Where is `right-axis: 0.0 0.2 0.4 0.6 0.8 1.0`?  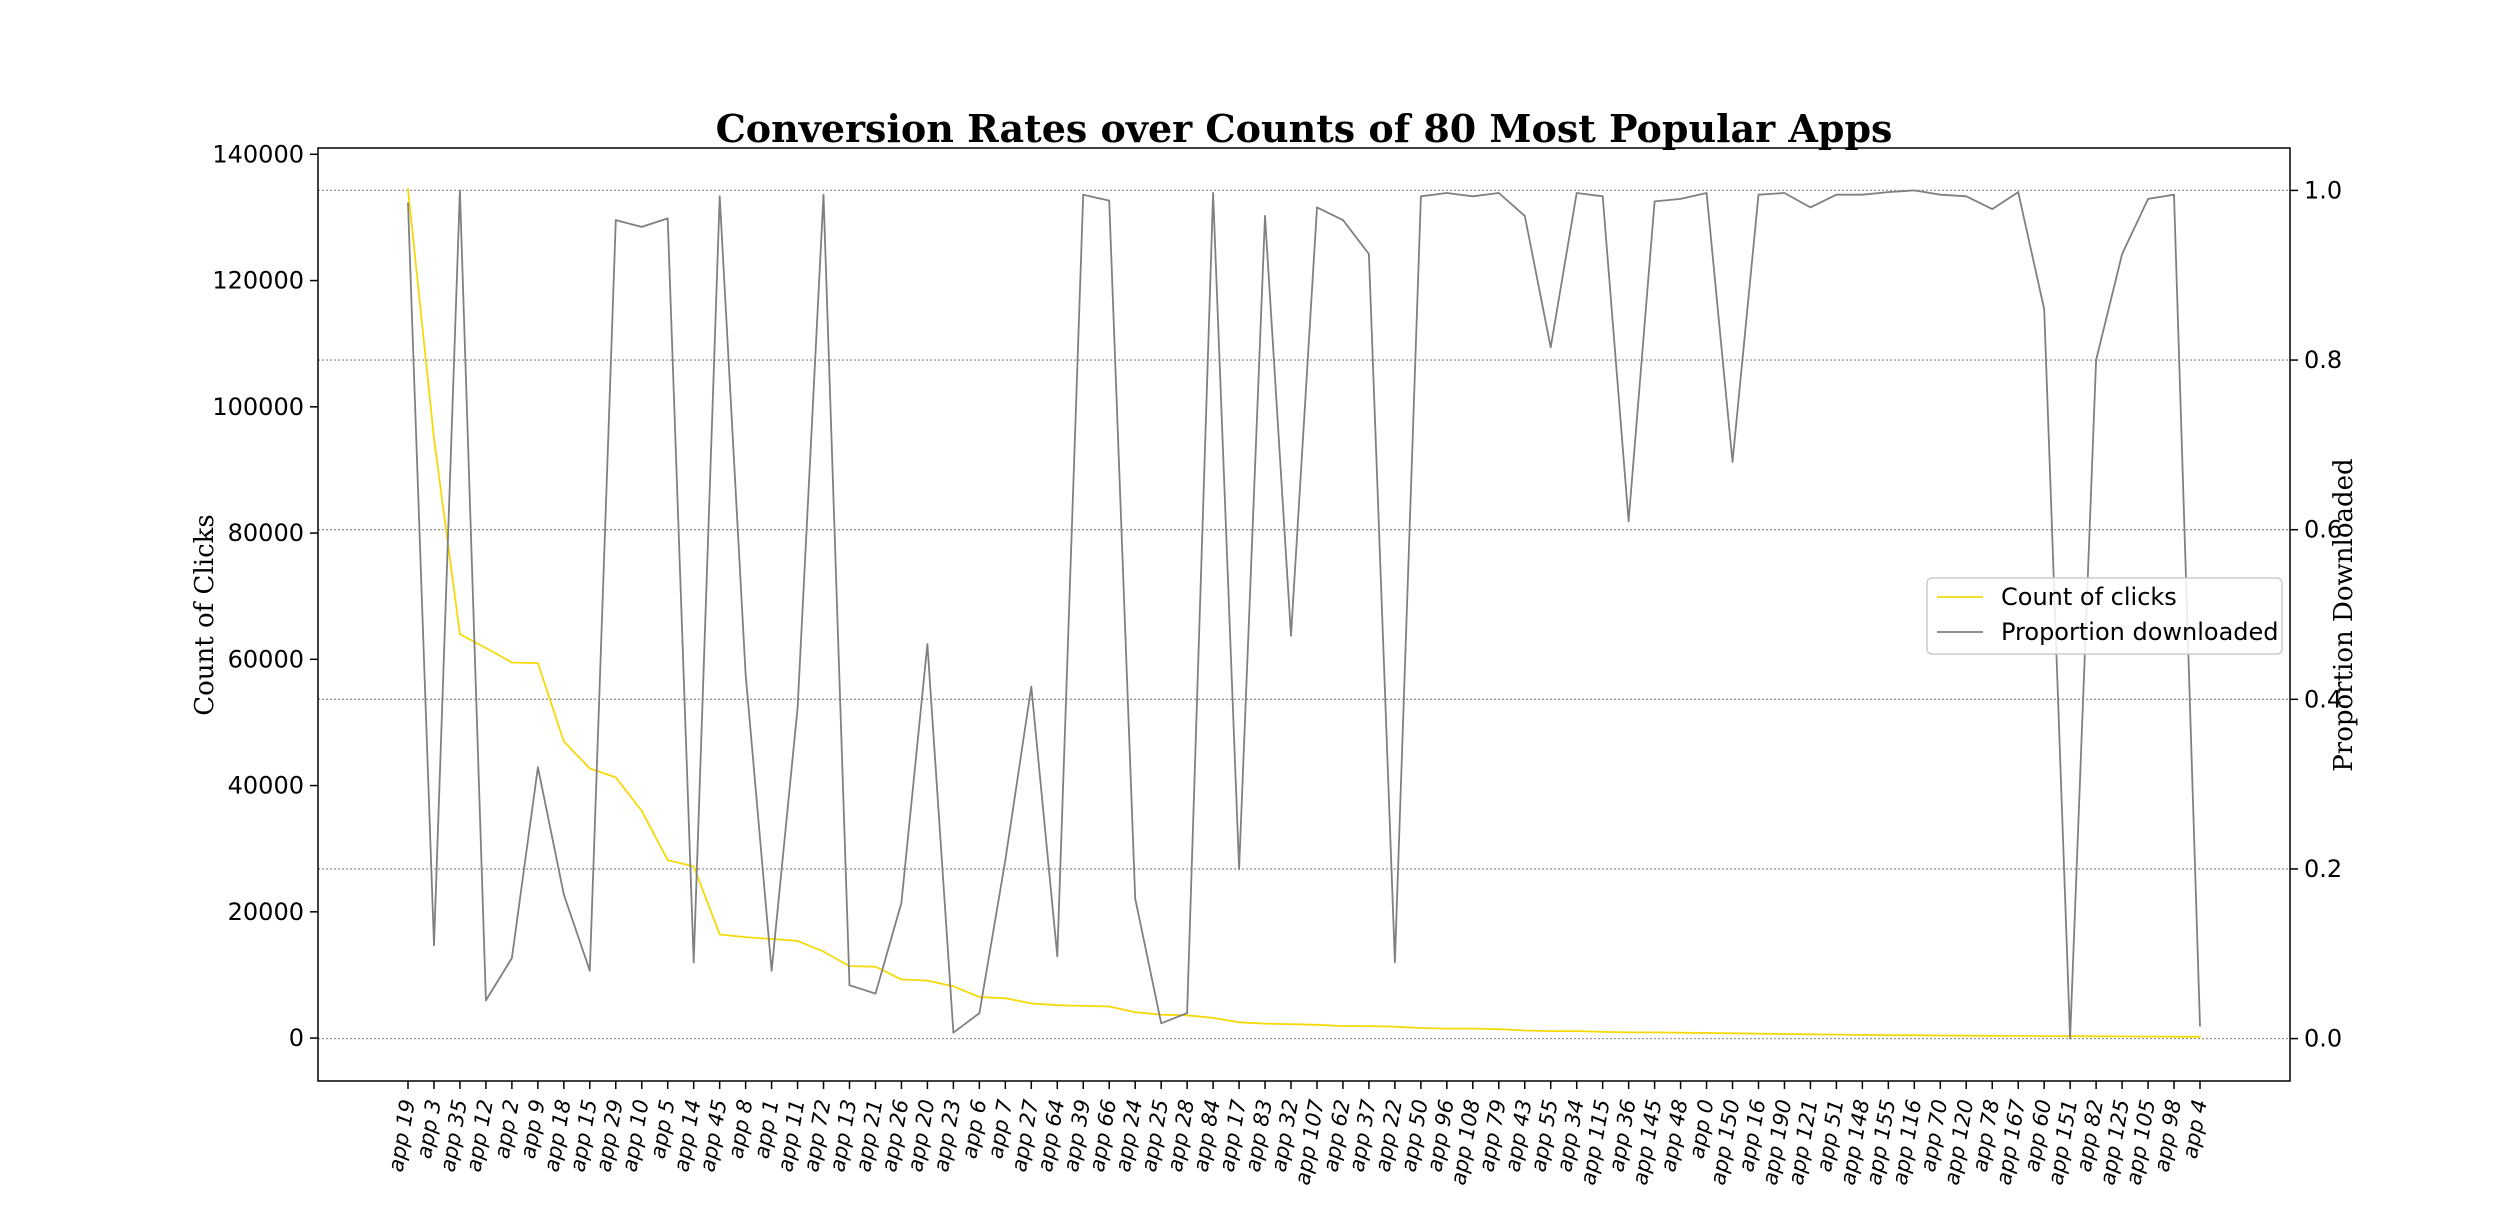 right-axis: 0.0 0.2 0.4 0.6 0.8 1.0 is located at coordinates (2316, 614).